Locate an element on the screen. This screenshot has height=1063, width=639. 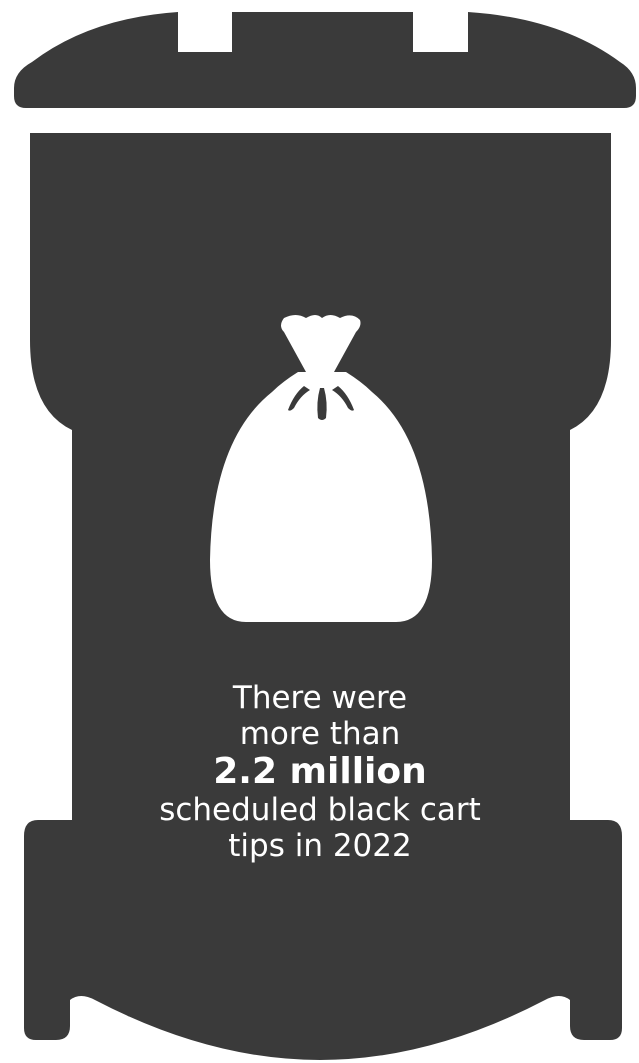
cart-lid is located at coordinates (325, 60).